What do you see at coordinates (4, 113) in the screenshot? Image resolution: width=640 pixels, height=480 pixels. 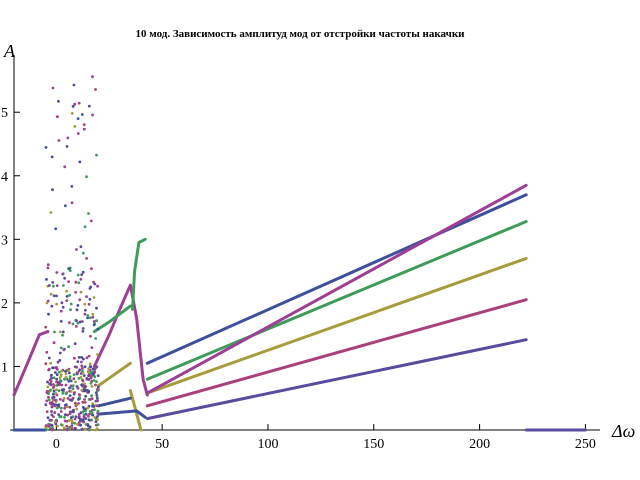 I see `y-tick-label: 5` at bounding box center [4, 113].